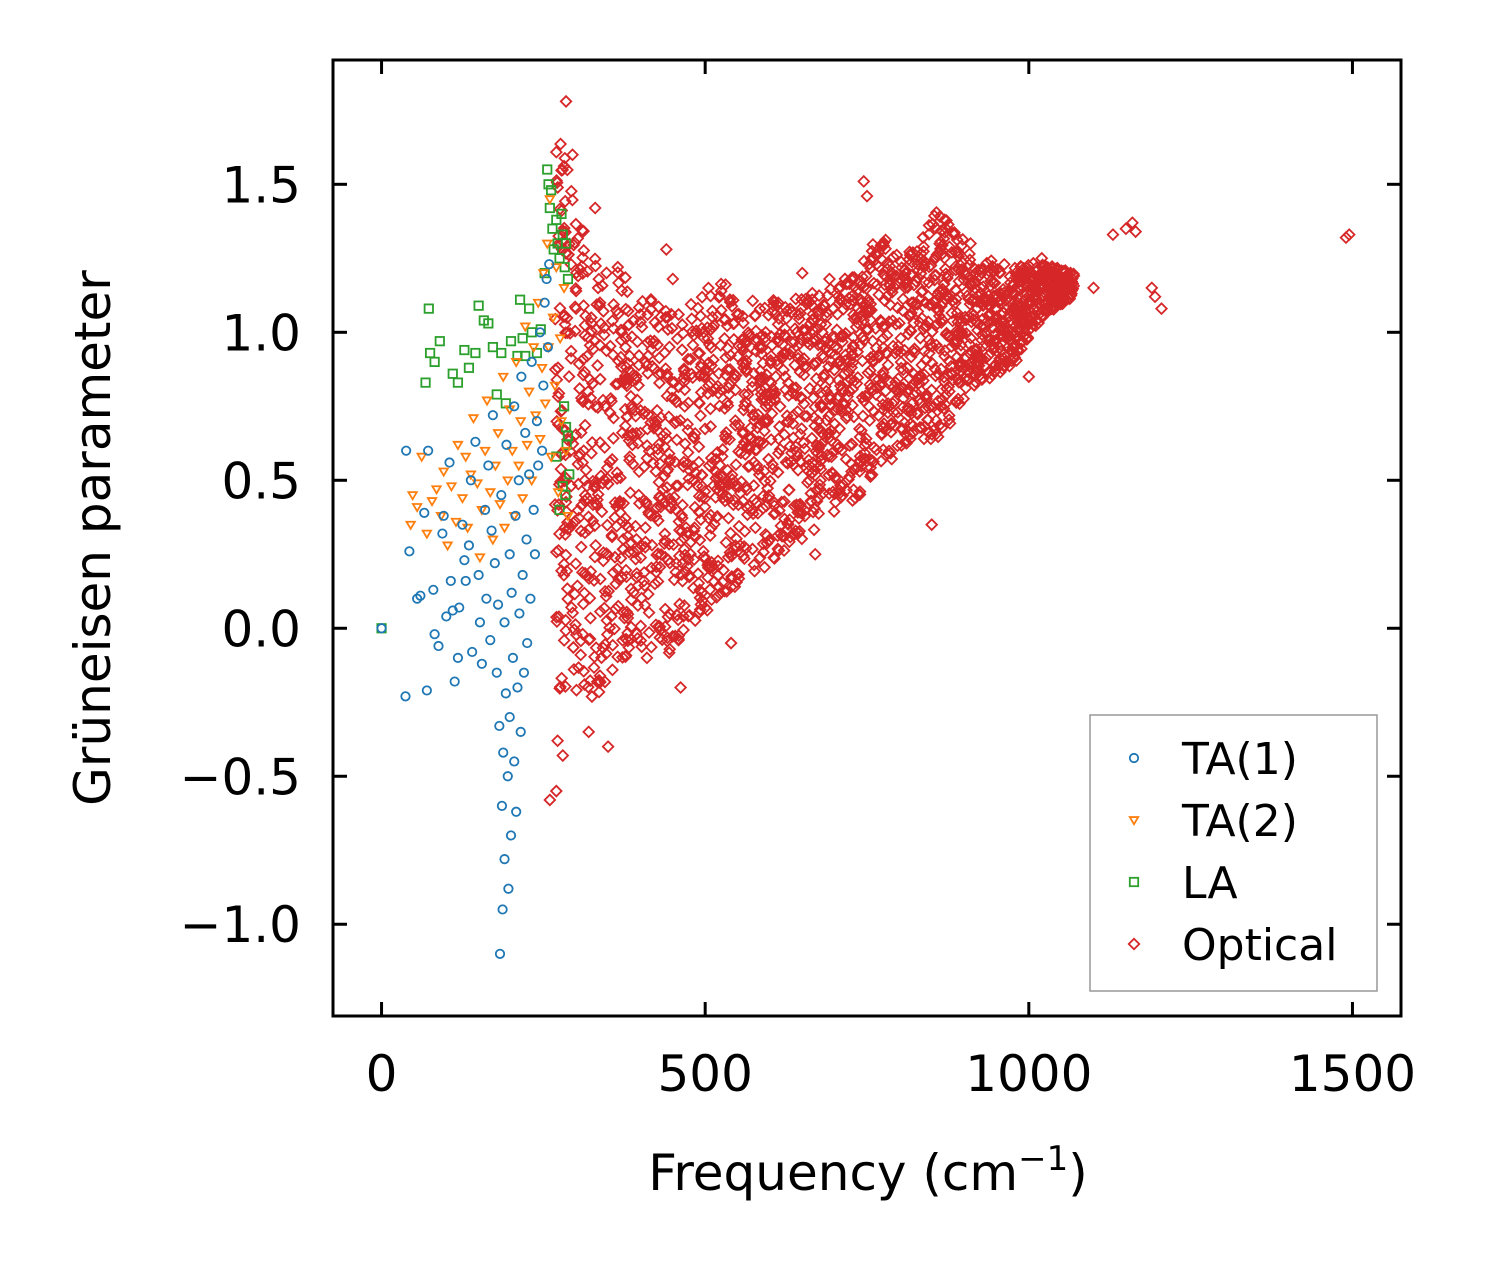 Image resolution: width=1491 pixels, height=1264 pixels. I want to click on legend: TA(1) TA(2) LA Optical, so click(1233, 853).